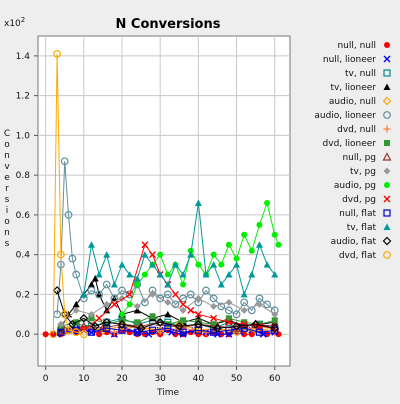 This screenshot has width=400, height=404. Describe the element at coordinates (363, 172) in the screenshot. I see `legend-label: tv, pg` at that location.